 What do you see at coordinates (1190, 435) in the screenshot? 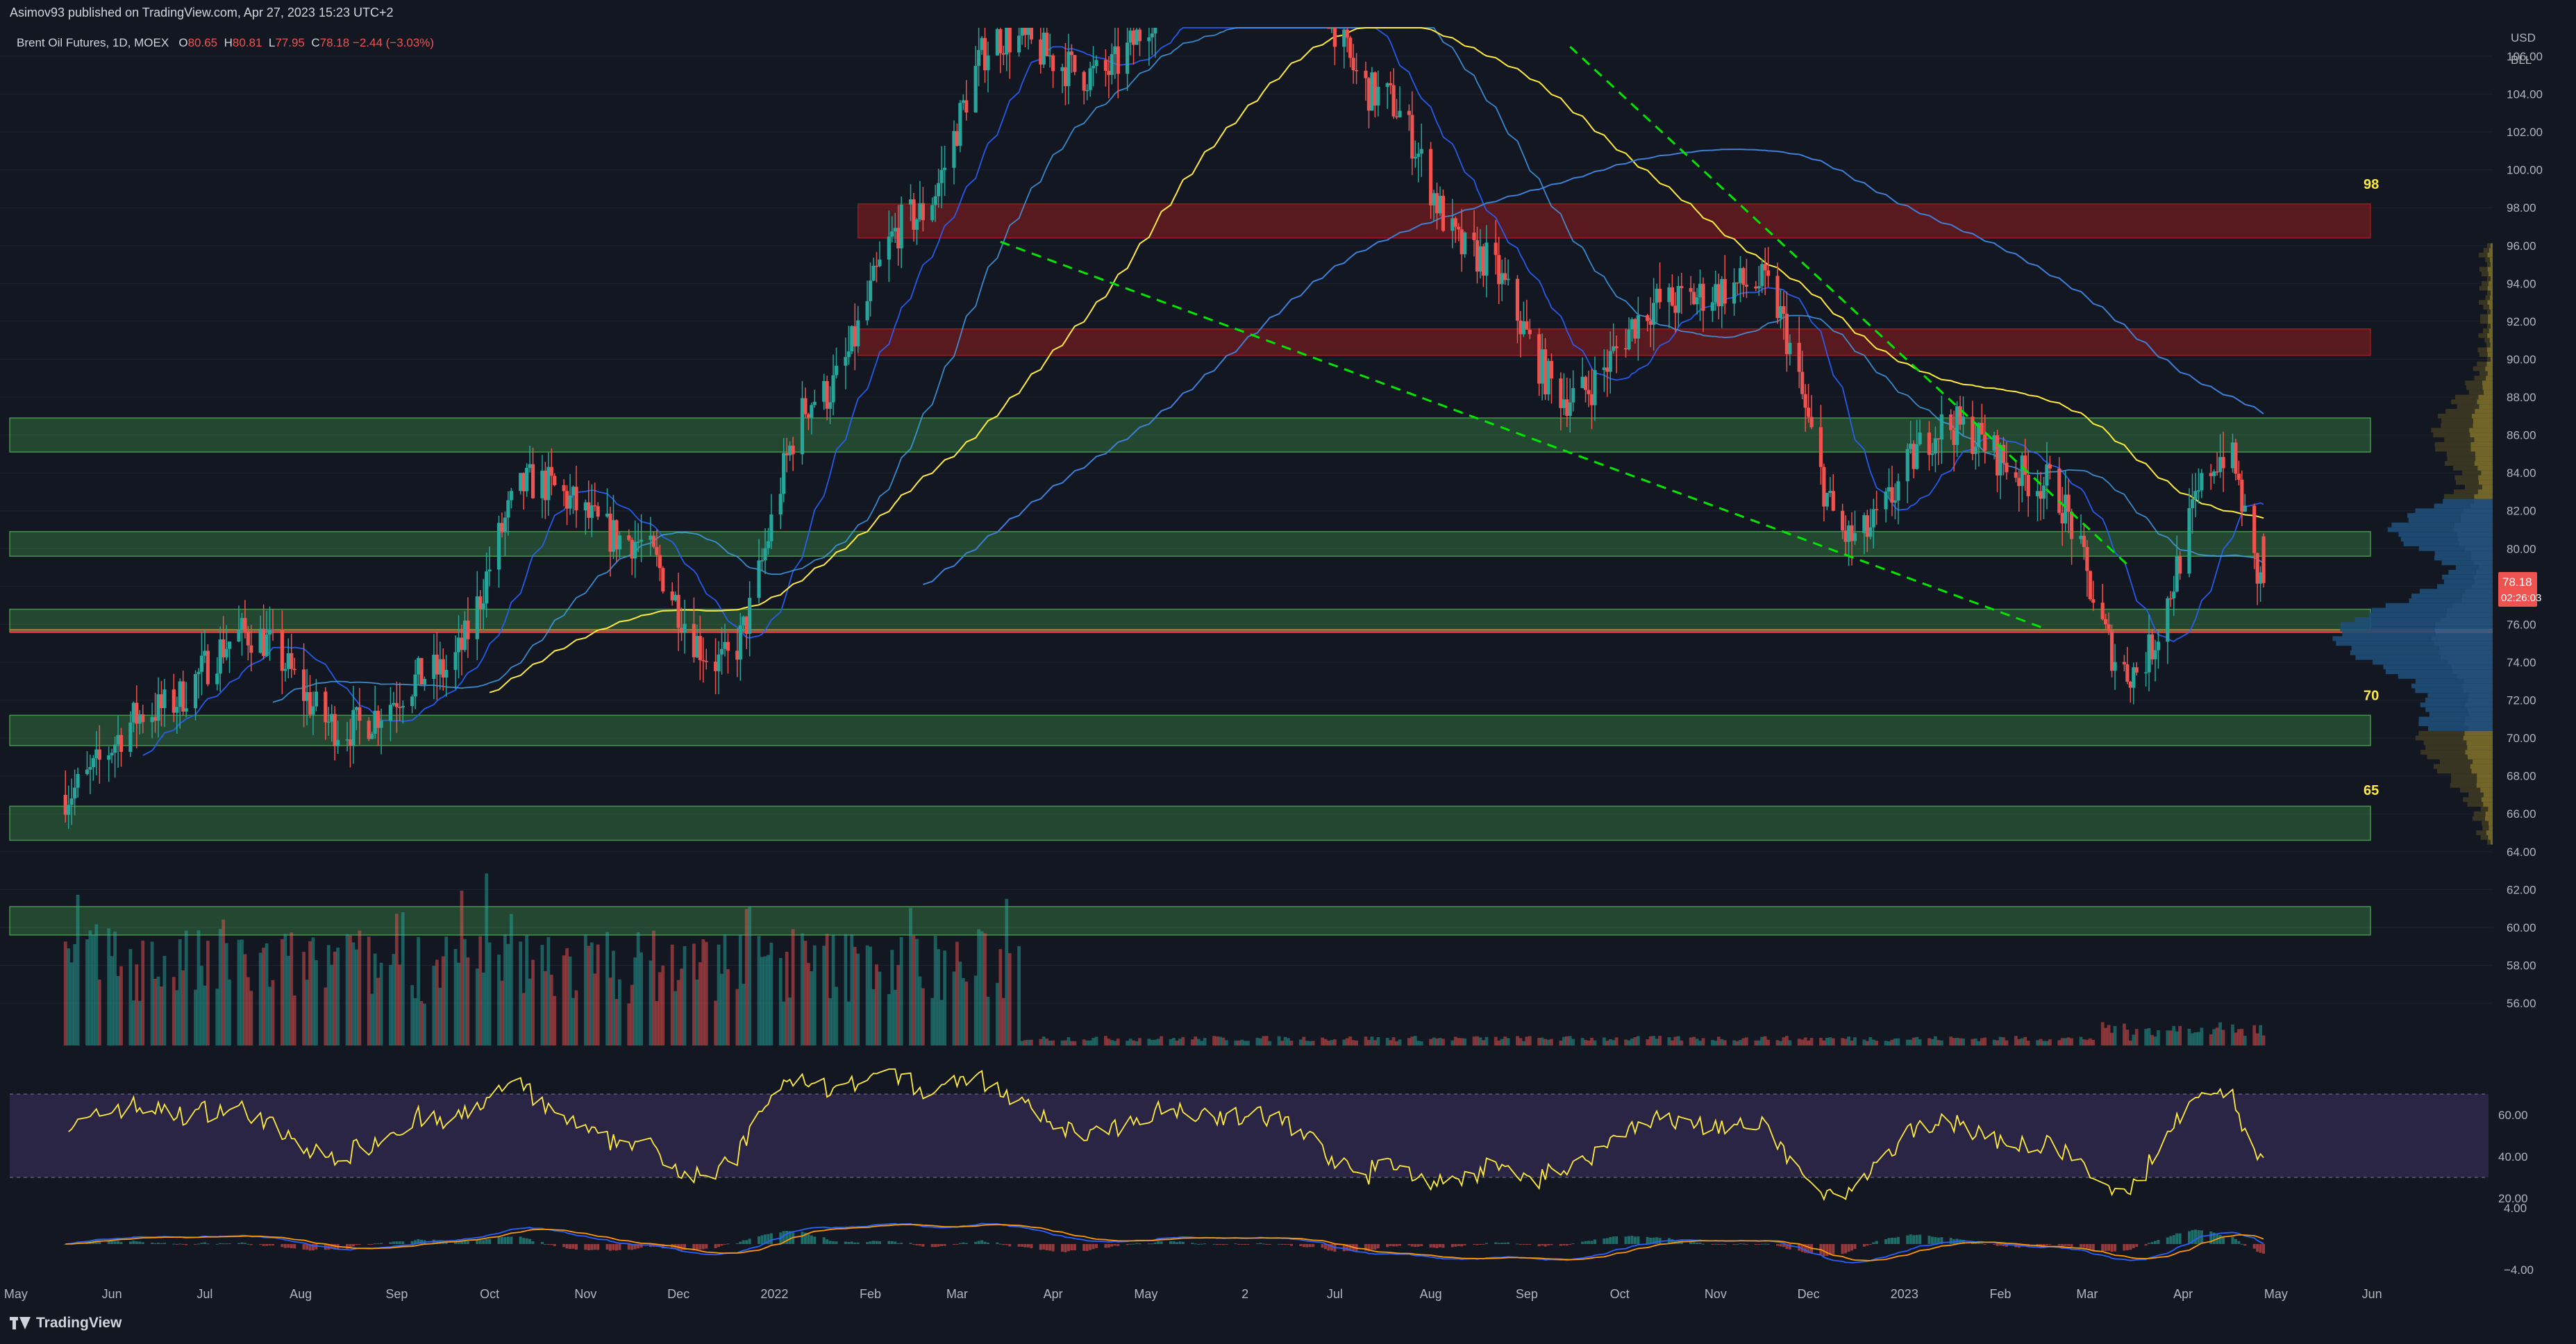
I see `support-zone` at bounding box center [1190, 435].